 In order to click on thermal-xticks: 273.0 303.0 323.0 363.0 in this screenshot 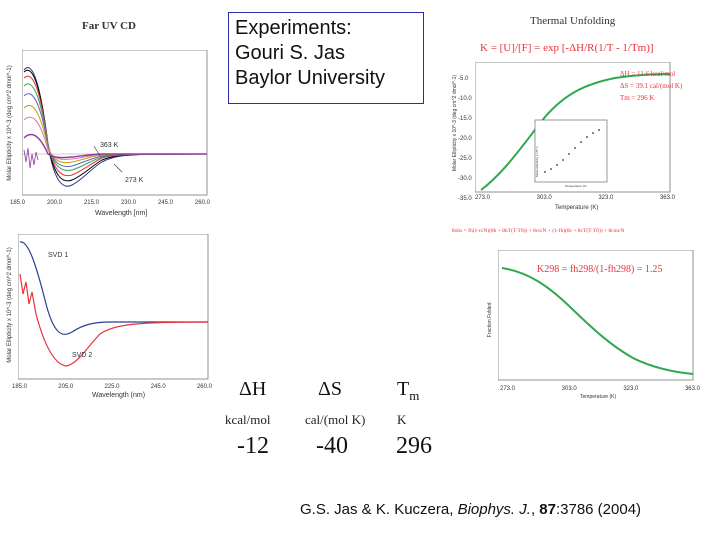, I will do `click(575, 198)`.